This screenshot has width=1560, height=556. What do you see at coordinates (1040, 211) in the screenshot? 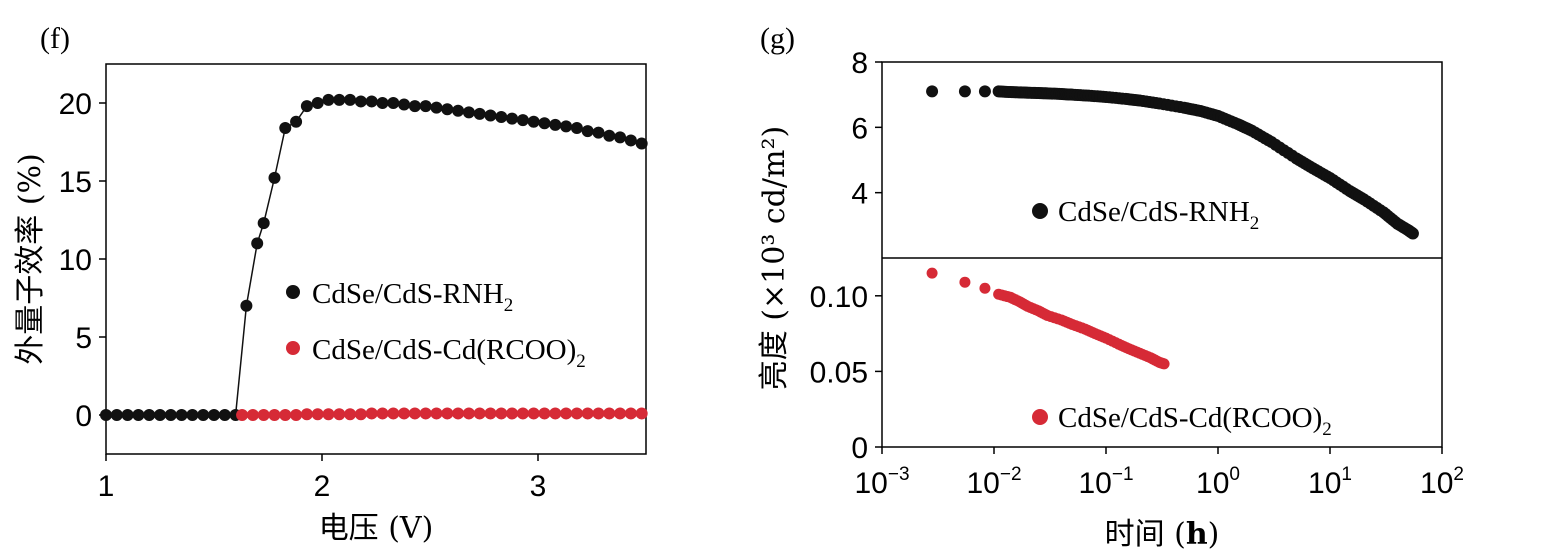
I see `legend-marker-rnh2` at bounding box center [1040, 211].